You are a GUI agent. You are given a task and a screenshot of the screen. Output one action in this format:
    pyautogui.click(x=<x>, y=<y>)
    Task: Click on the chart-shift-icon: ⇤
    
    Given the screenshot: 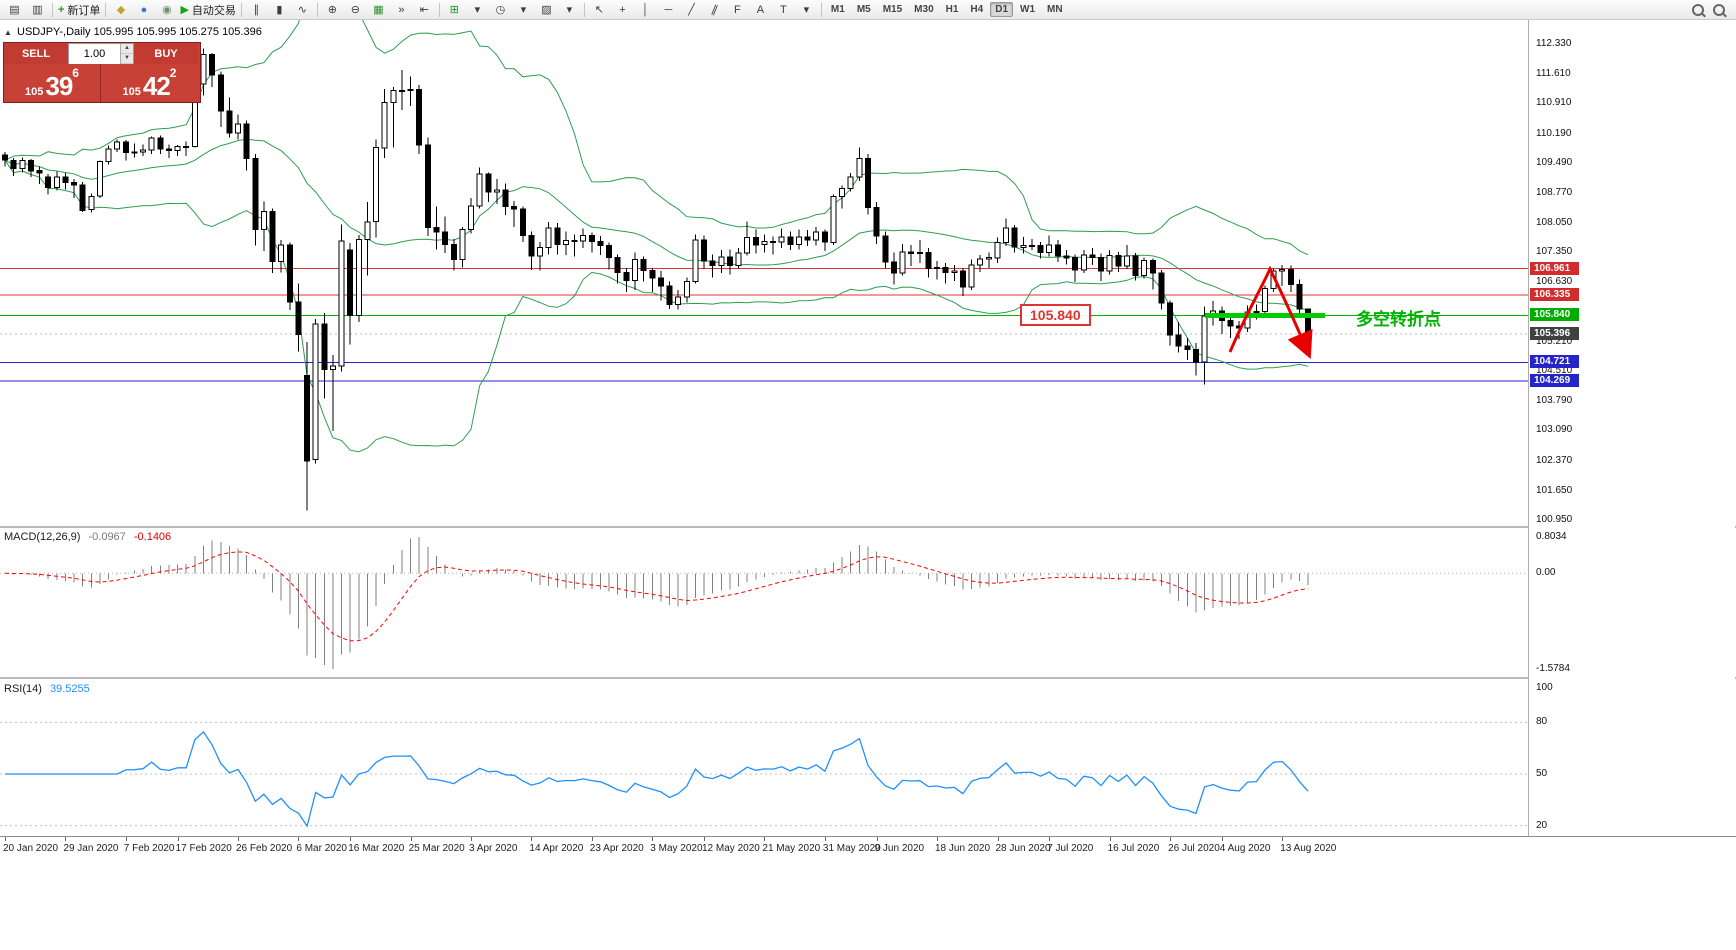 What is the action you would take?
    pyautogui.click(x=424, y=9)
    